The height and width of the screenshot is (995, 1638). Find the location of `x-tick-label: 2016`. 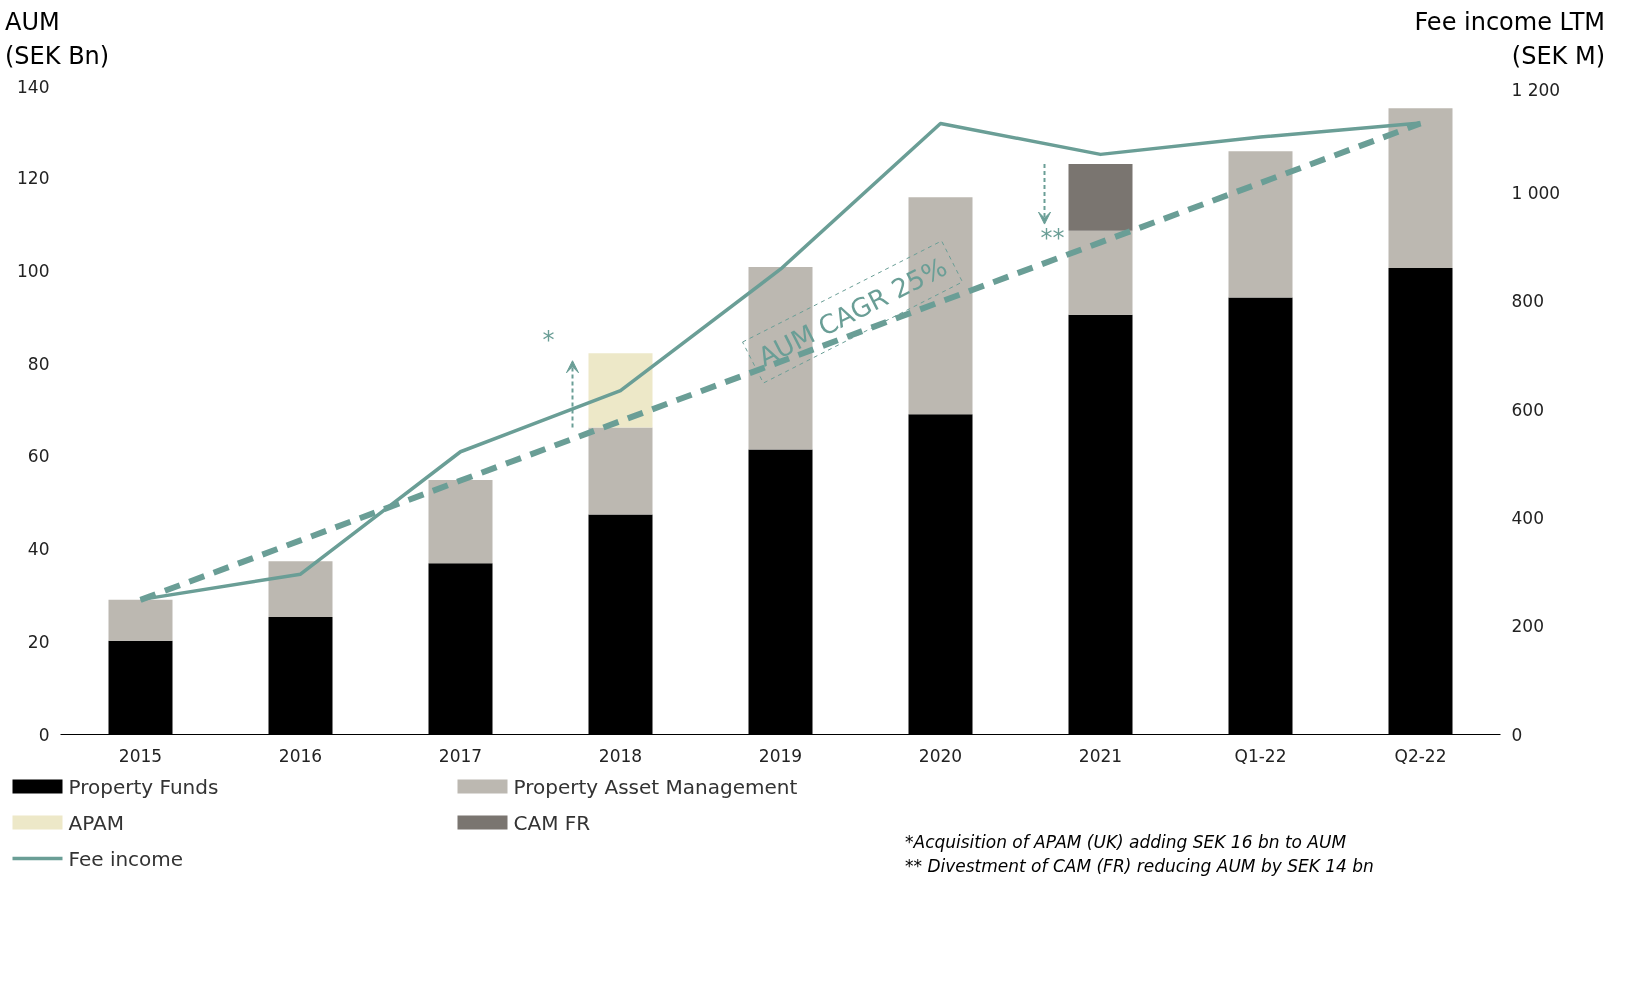

x-tick-label: 2016 is located at coordinates (300, 755).